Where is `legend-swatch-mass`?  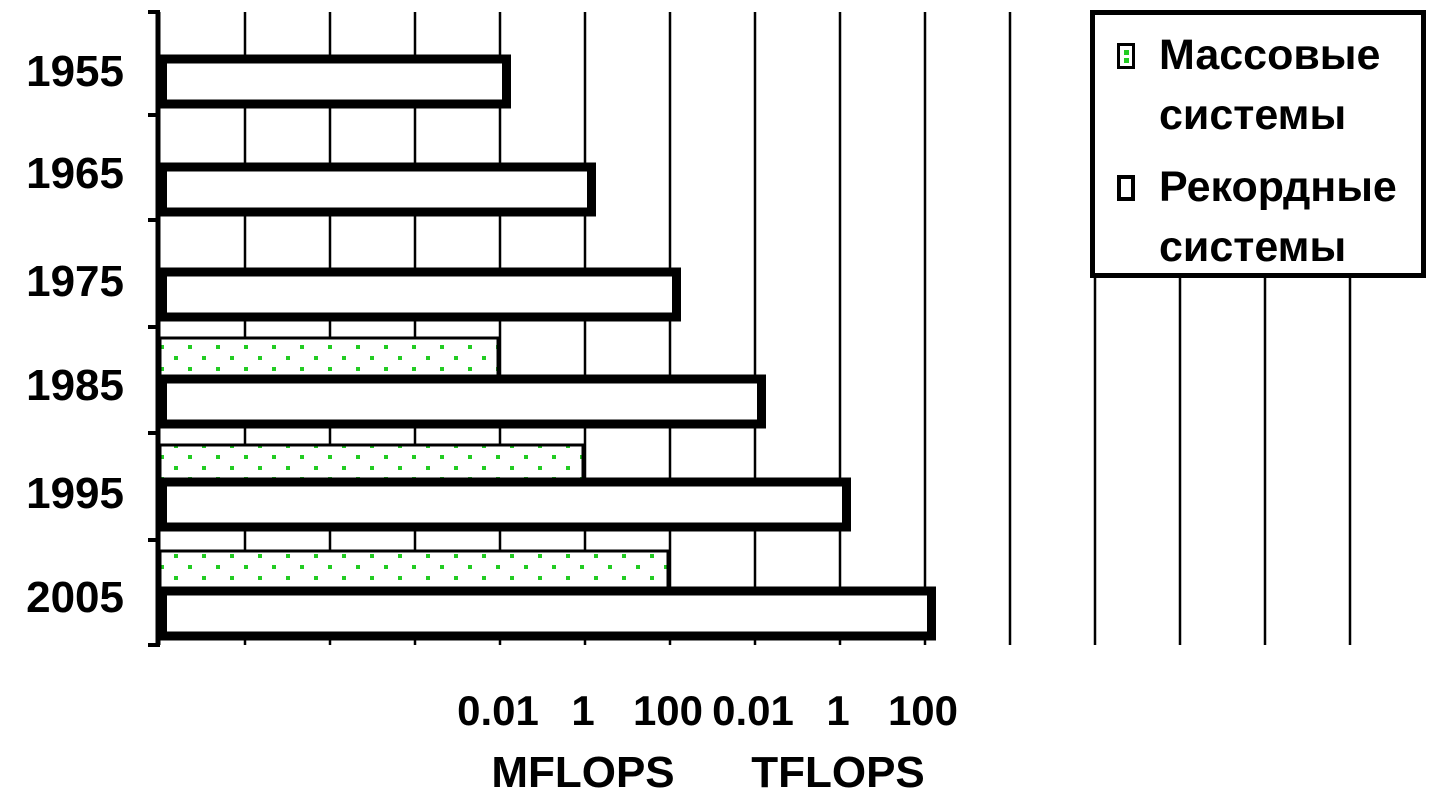
legend-swatch-mass is located at coordinates (1126, 56).